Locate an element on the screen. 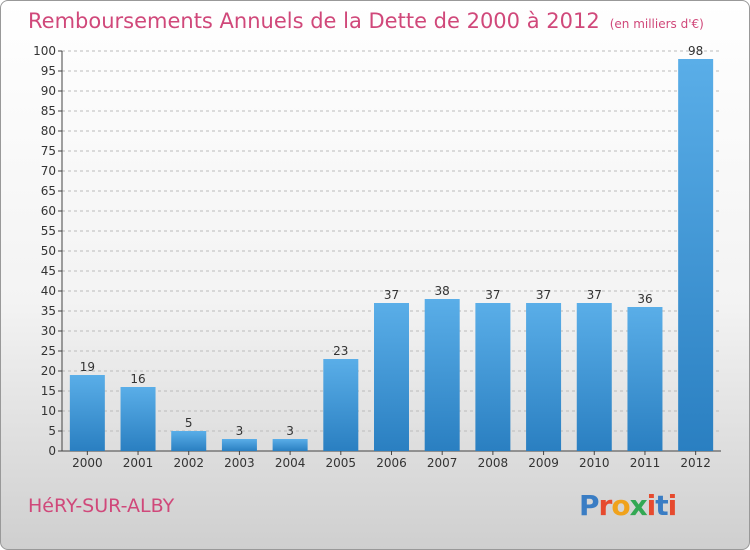 This screenshot has height=550, width=750. y-tick-label: 95 is located at coordinates (48, 71).